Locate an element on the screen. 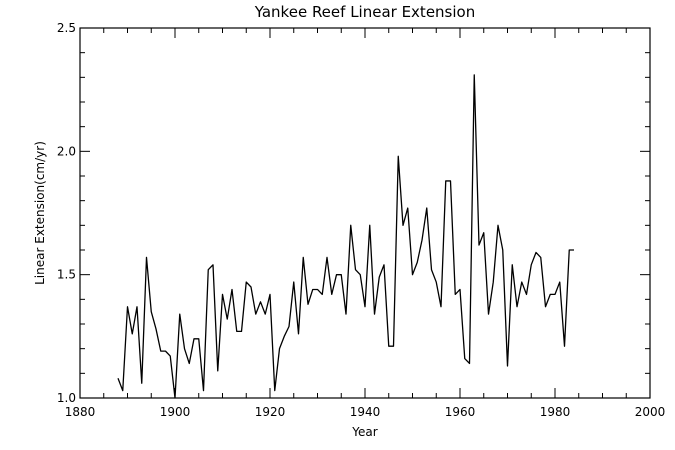 Image resolution: width=675 pixels, height=450 pixels. x-tick-label: 1940 is located at coordinates (365, 412).